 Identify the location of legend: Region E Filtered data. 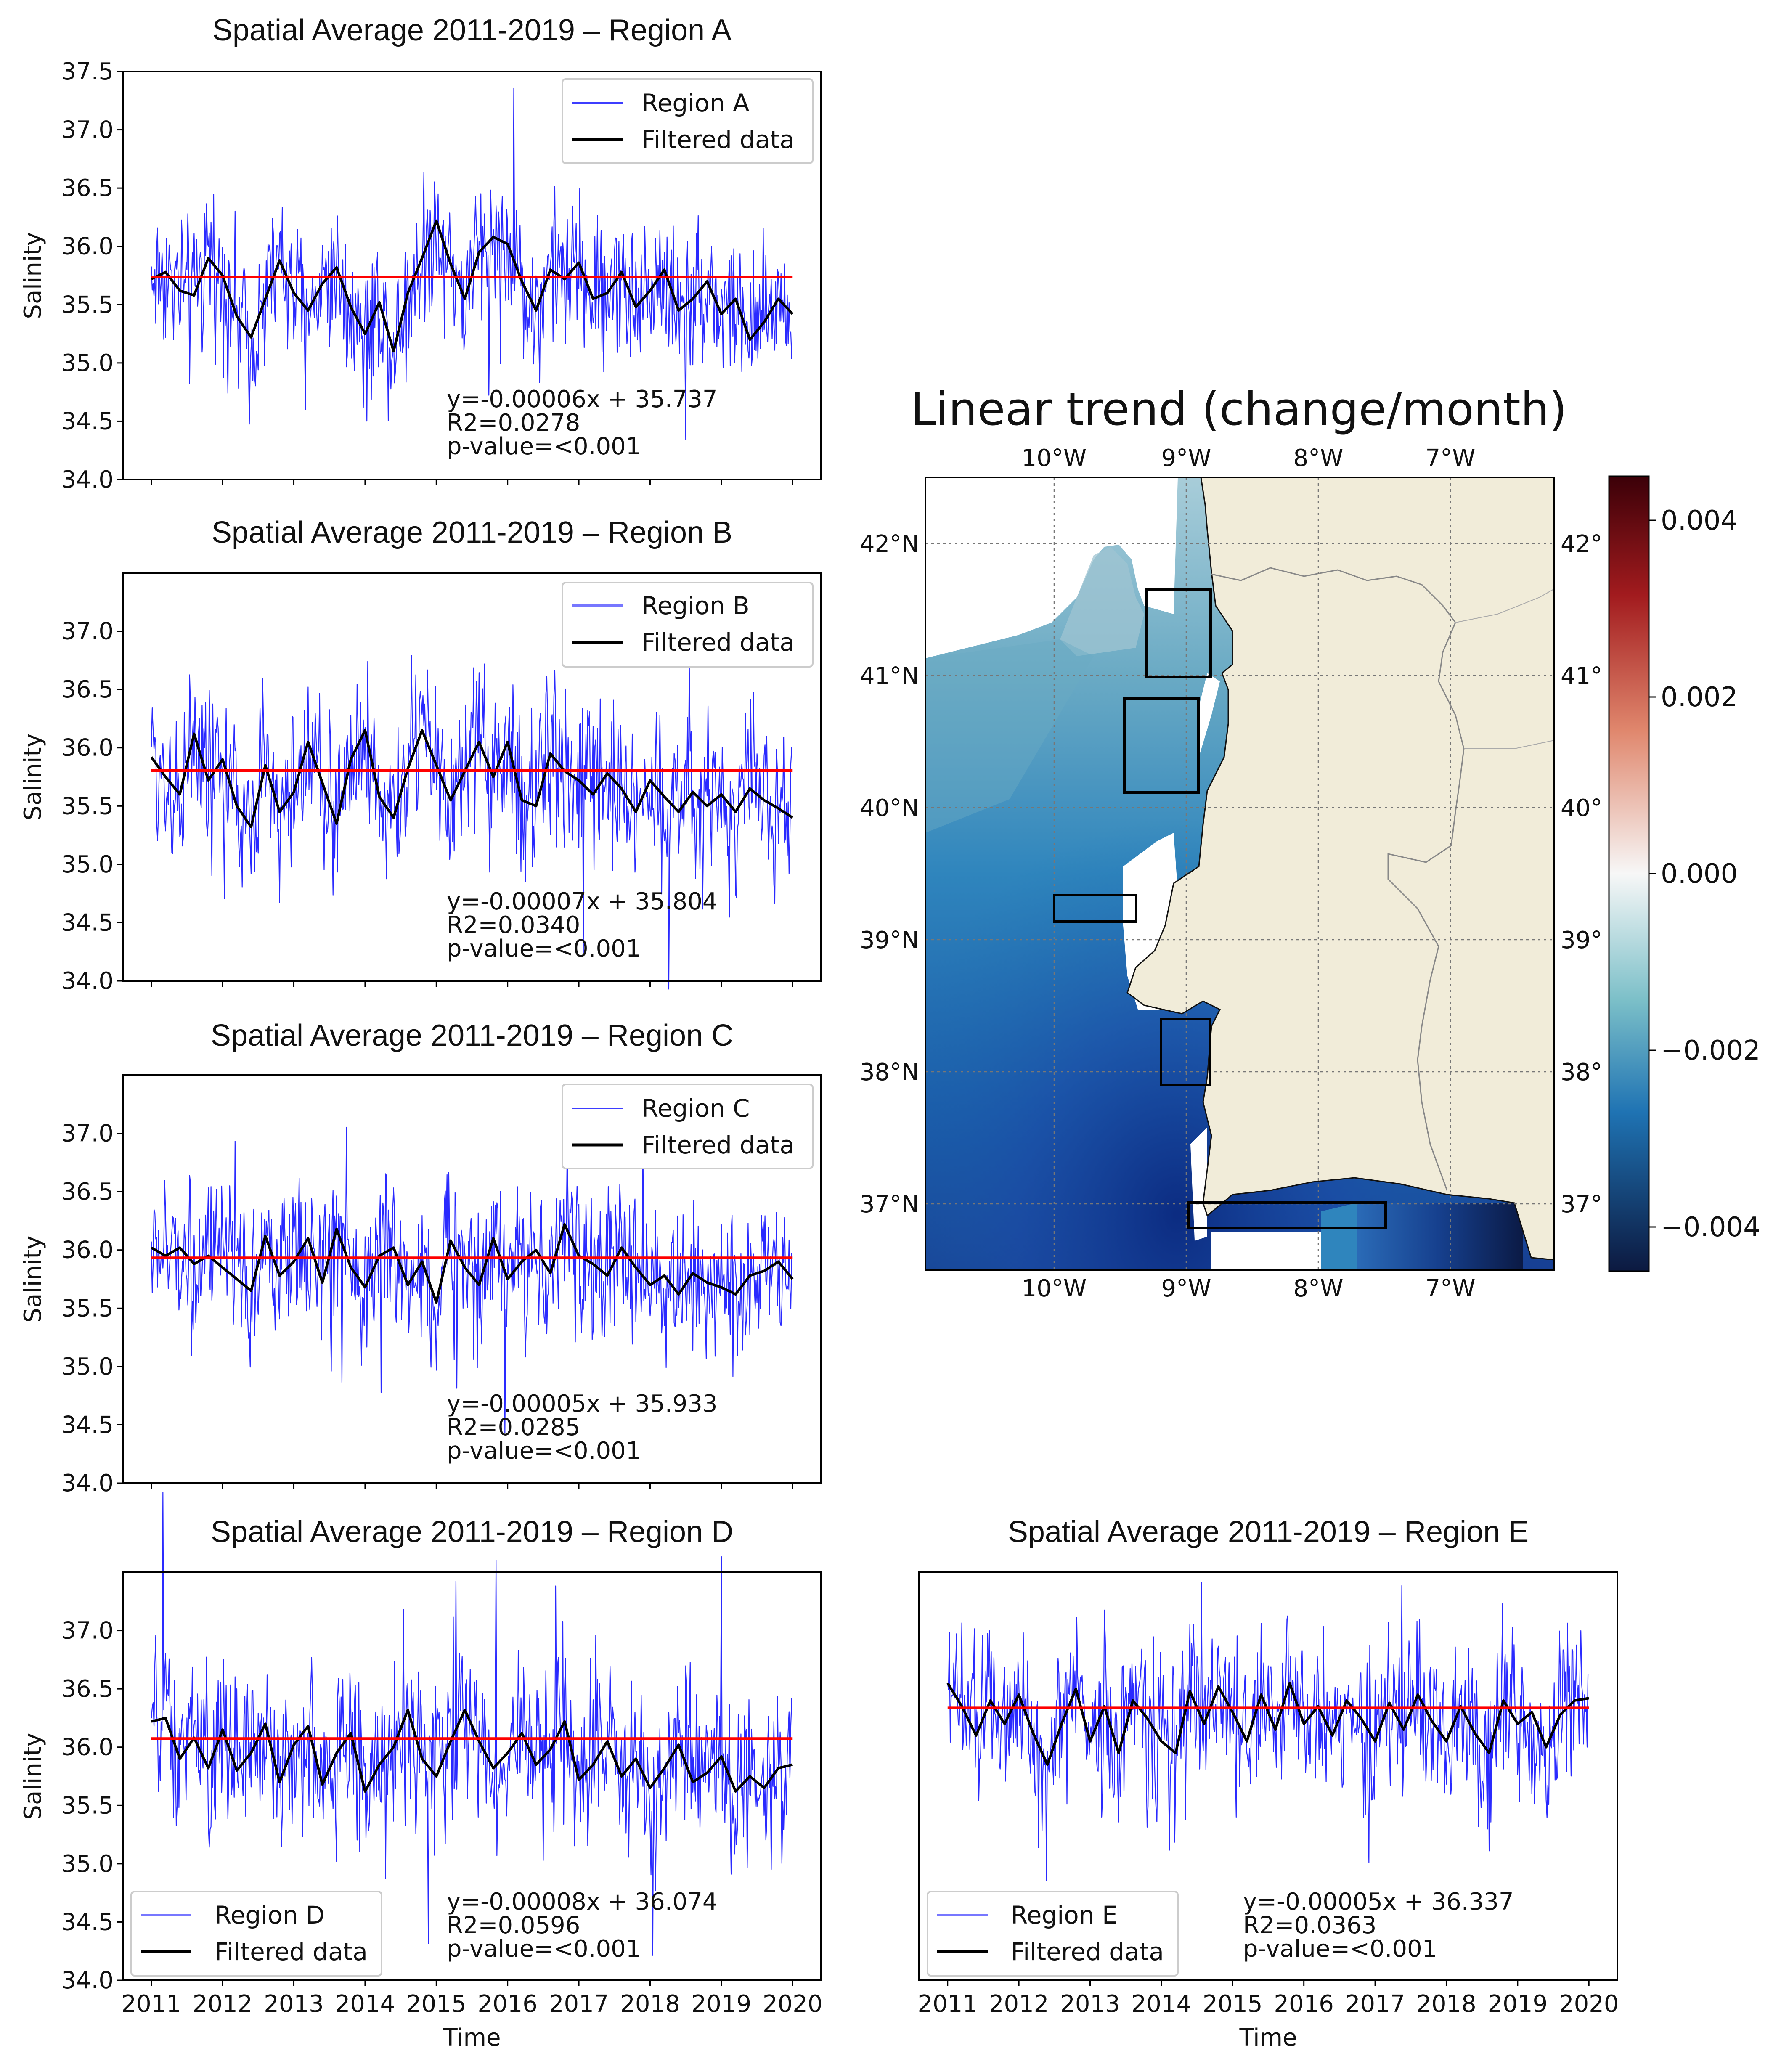
(1053, 1934).